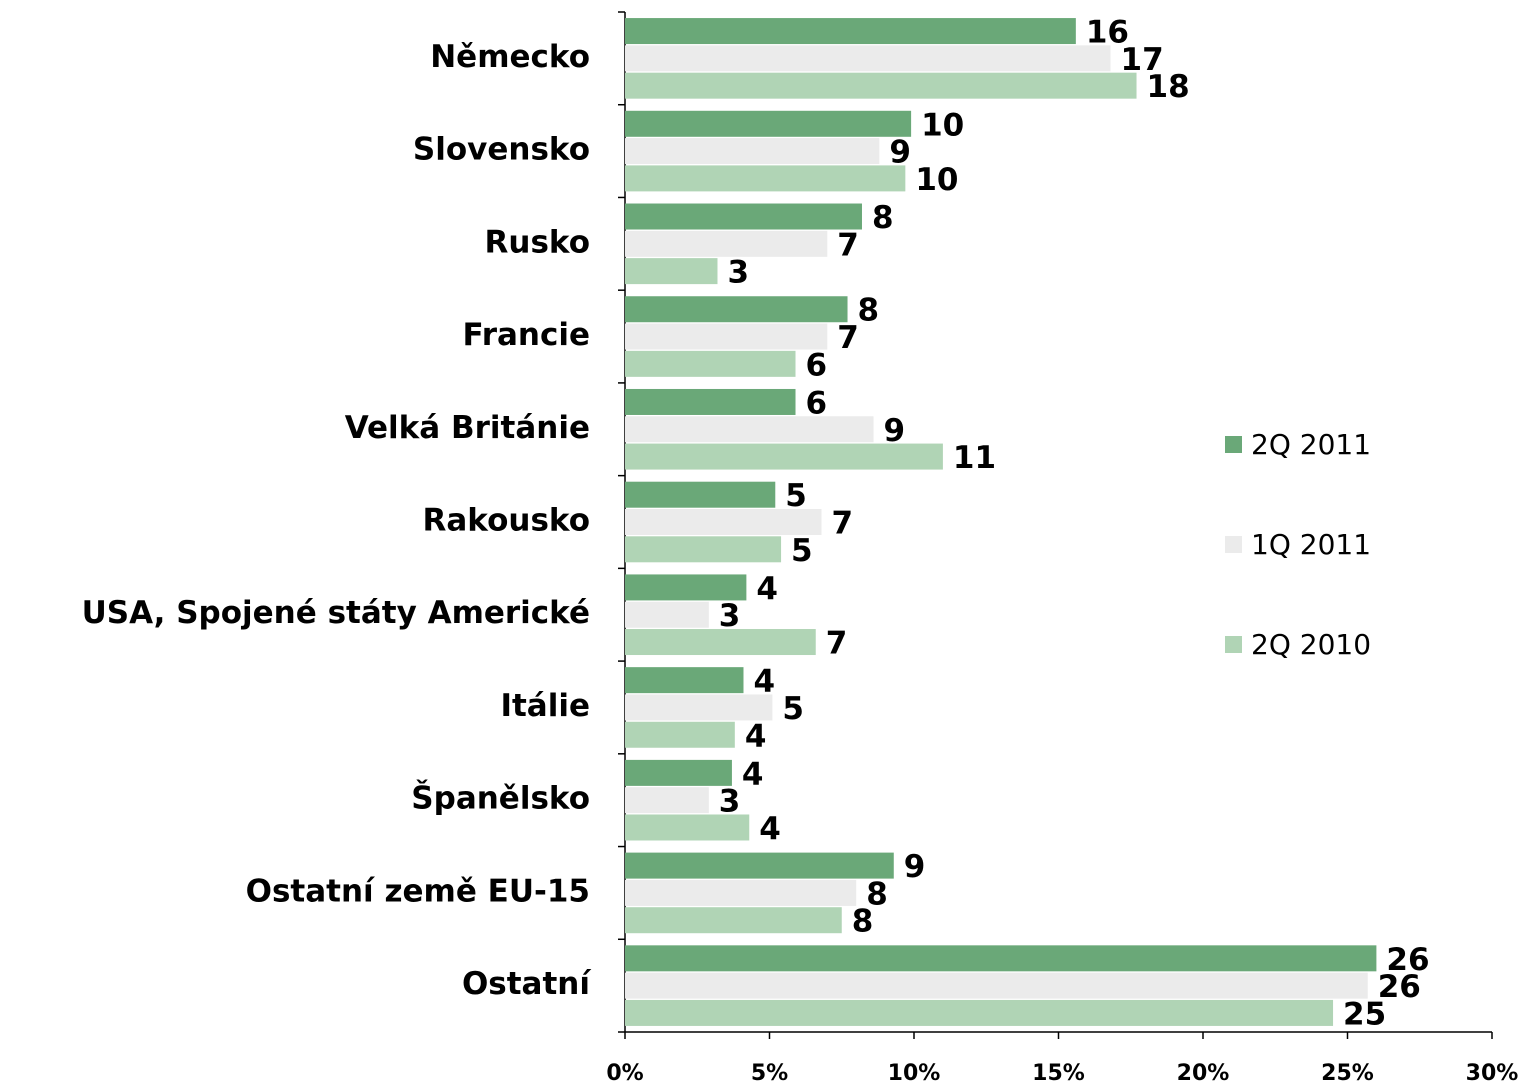  What do you see at coordinates (1311, 444) in the screenshot?
I see `legend-label: 2Q 2011` at bounding box center [1311, 444].